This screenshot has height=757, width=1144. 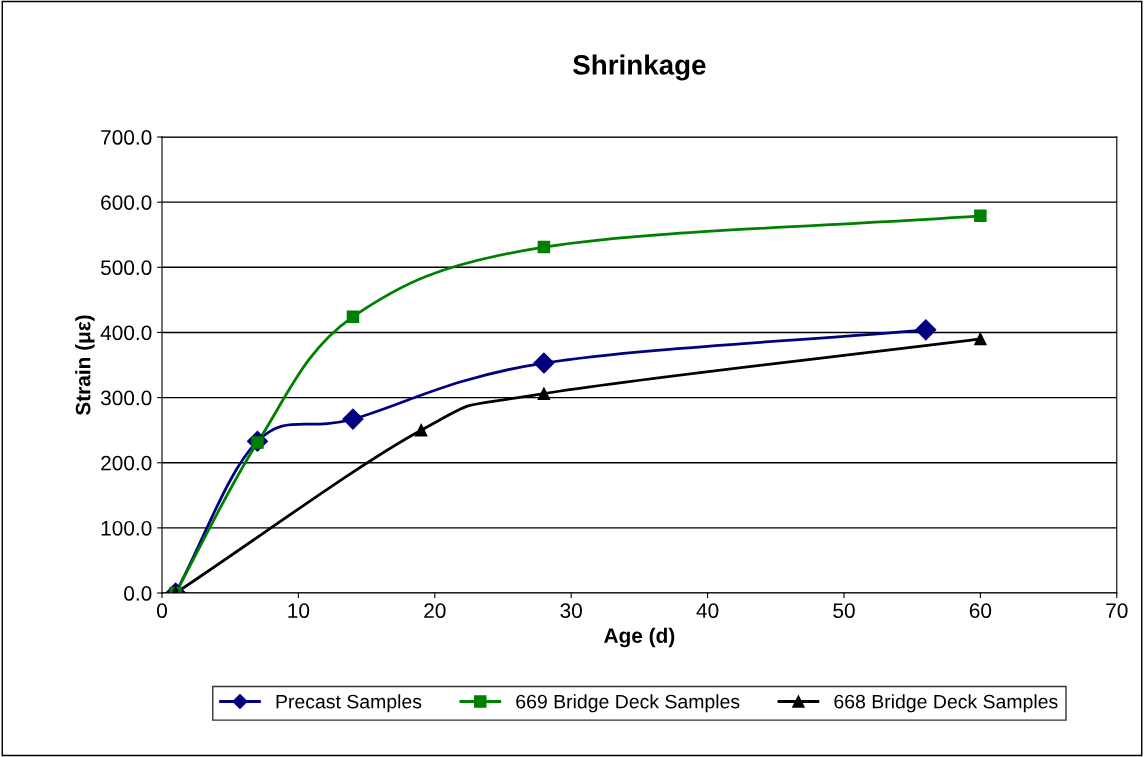 What do you see at coordinates (628, 703) in the screenshot?
I see `legend-label: 669 Bridge Deck Samples` at bounding box center [628, 703].